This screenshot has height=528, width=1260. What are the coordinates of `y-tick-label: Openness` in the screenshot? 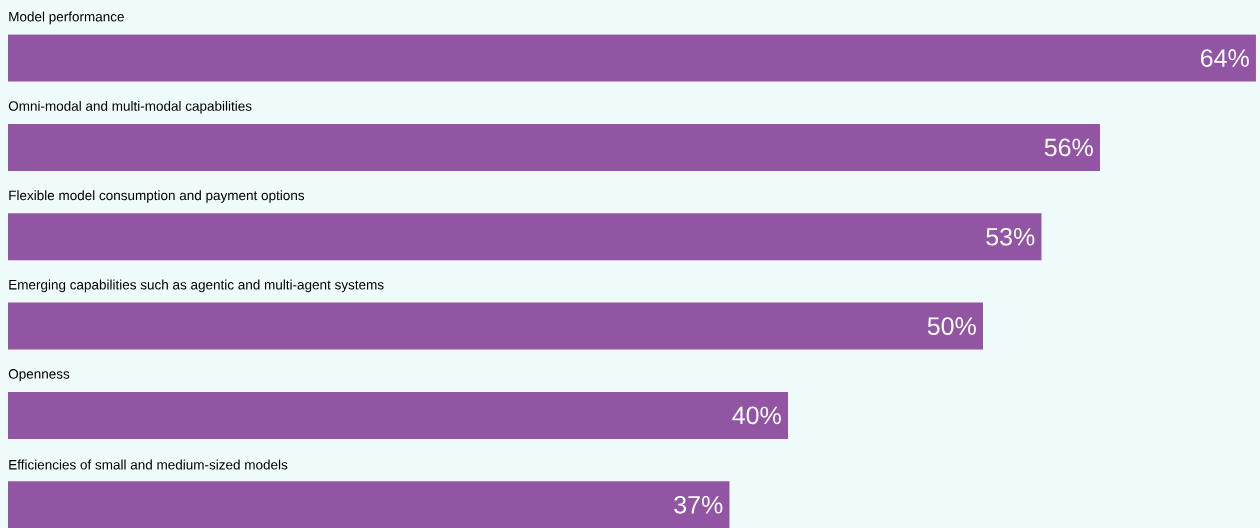 It's located at (39, 375).